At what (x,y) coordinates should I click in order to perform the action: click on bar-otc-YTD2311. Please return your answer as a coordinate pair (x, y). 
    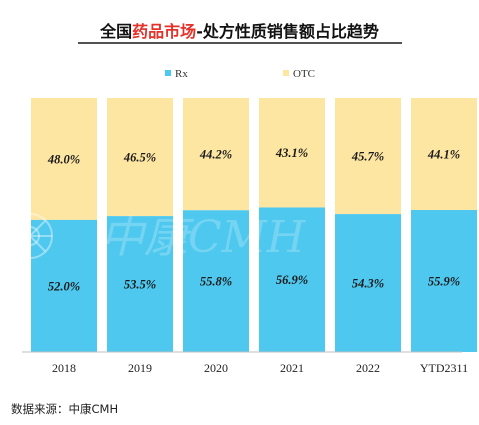
    Looking at the image, I should click on (444, 154).